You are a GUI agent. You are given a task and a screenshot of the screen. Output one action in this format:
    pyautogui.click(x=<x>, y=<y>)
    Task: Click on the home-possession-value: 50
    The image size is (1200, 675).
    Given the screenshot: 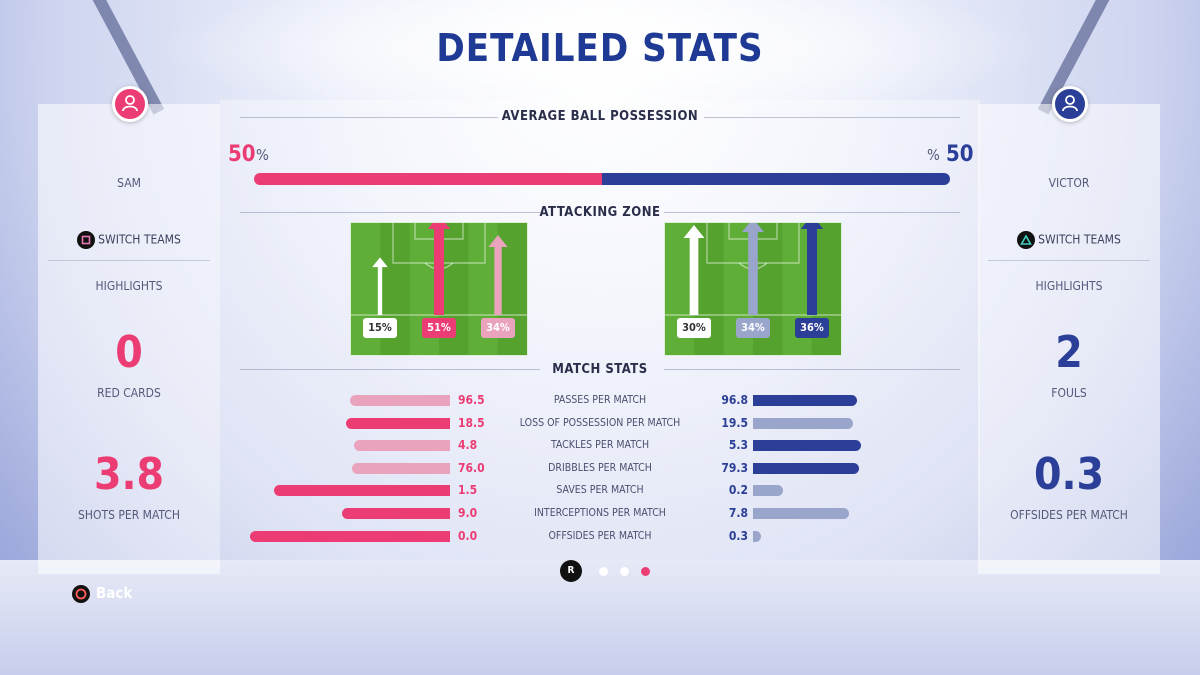 What is the action you would take?
    pyautogui.click(x=242, y=154)
    